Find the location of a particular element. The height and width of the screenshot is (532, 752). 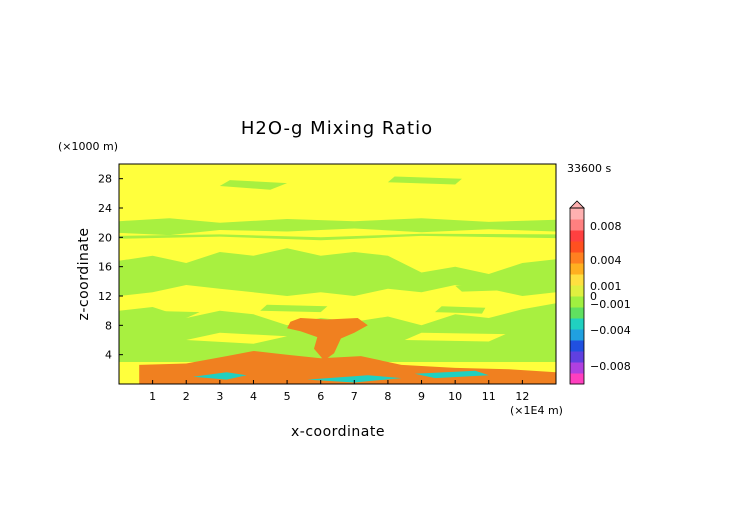

x-tick-label: 11 is located at coordinates (489, 396).